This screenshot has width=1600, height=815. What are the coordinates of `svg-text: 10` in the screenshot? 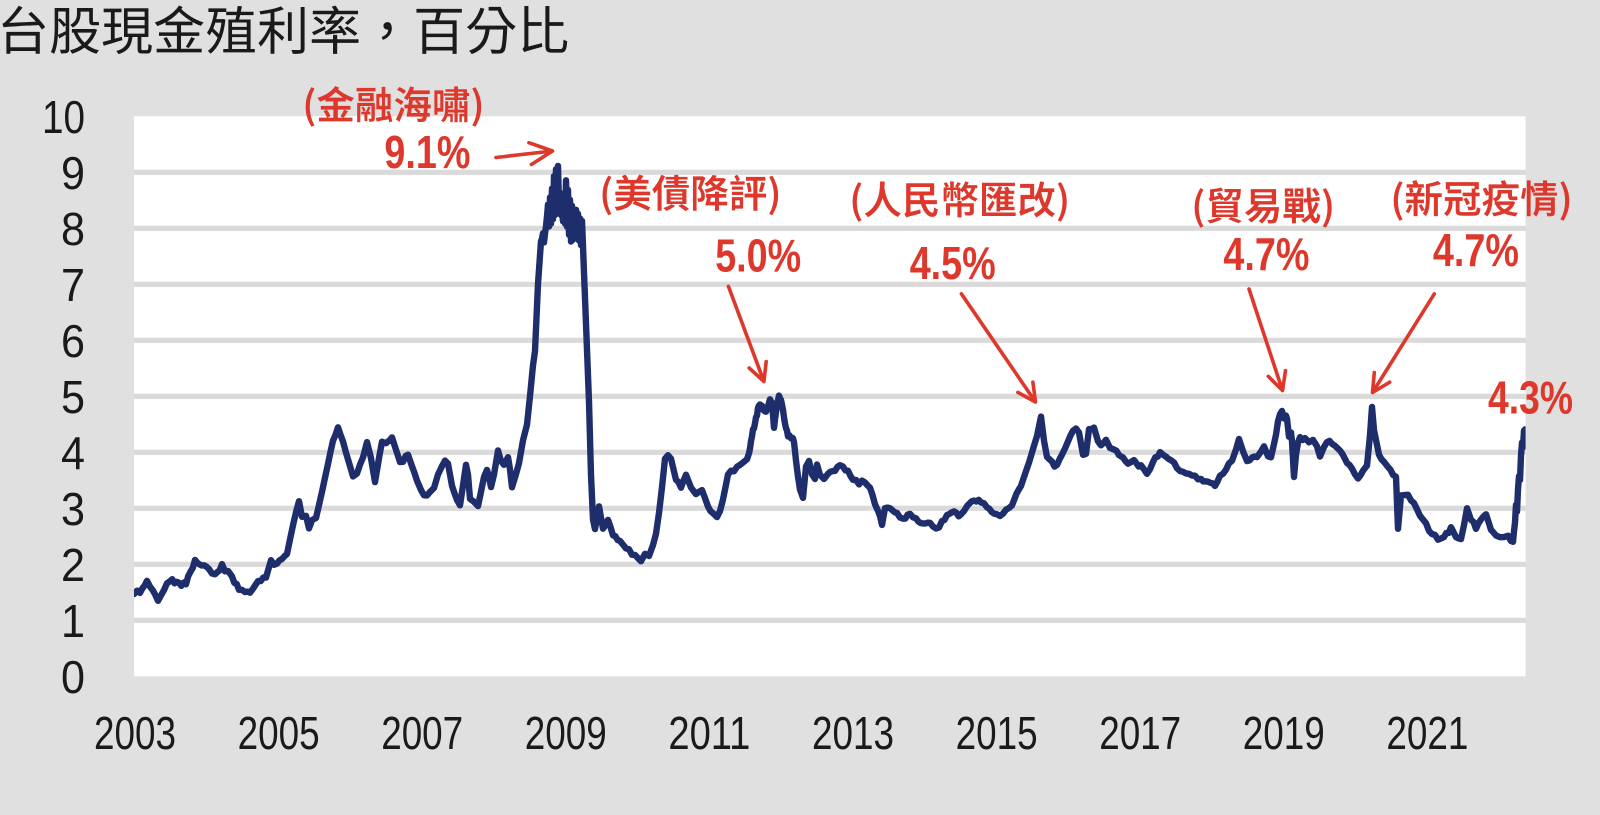 It's located at (63, 117).